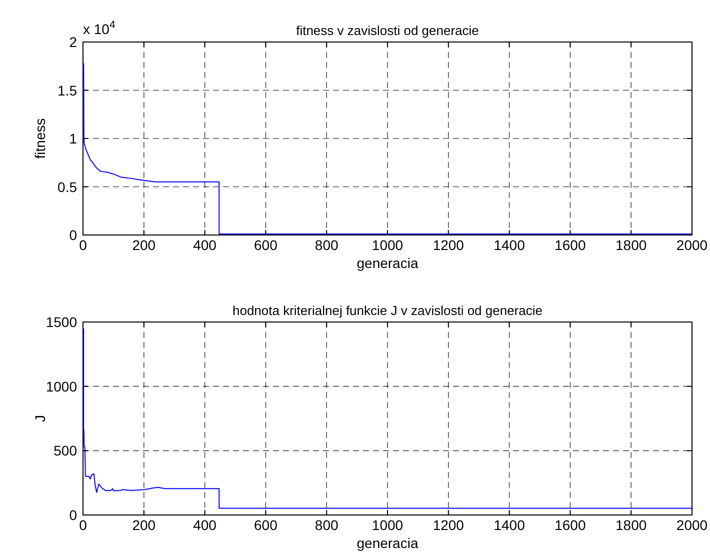  I want to click on y-tick-label: 1000, so click(62, 386).